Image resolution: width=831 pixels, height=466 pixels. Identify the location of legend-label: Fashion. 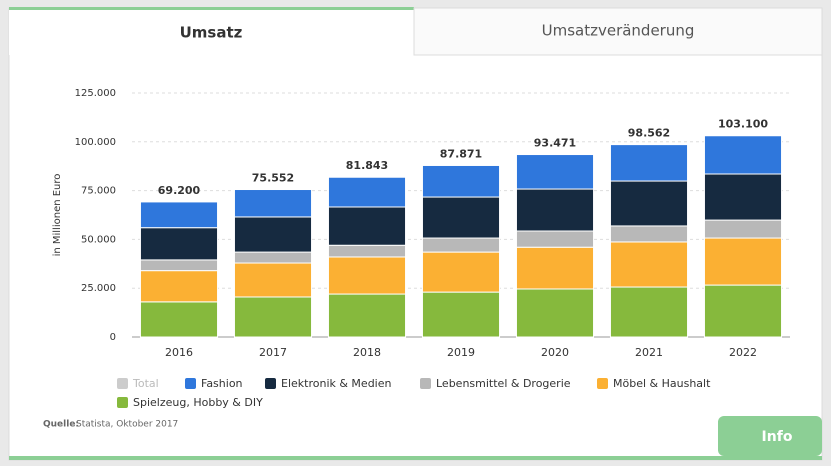
(222, 383).